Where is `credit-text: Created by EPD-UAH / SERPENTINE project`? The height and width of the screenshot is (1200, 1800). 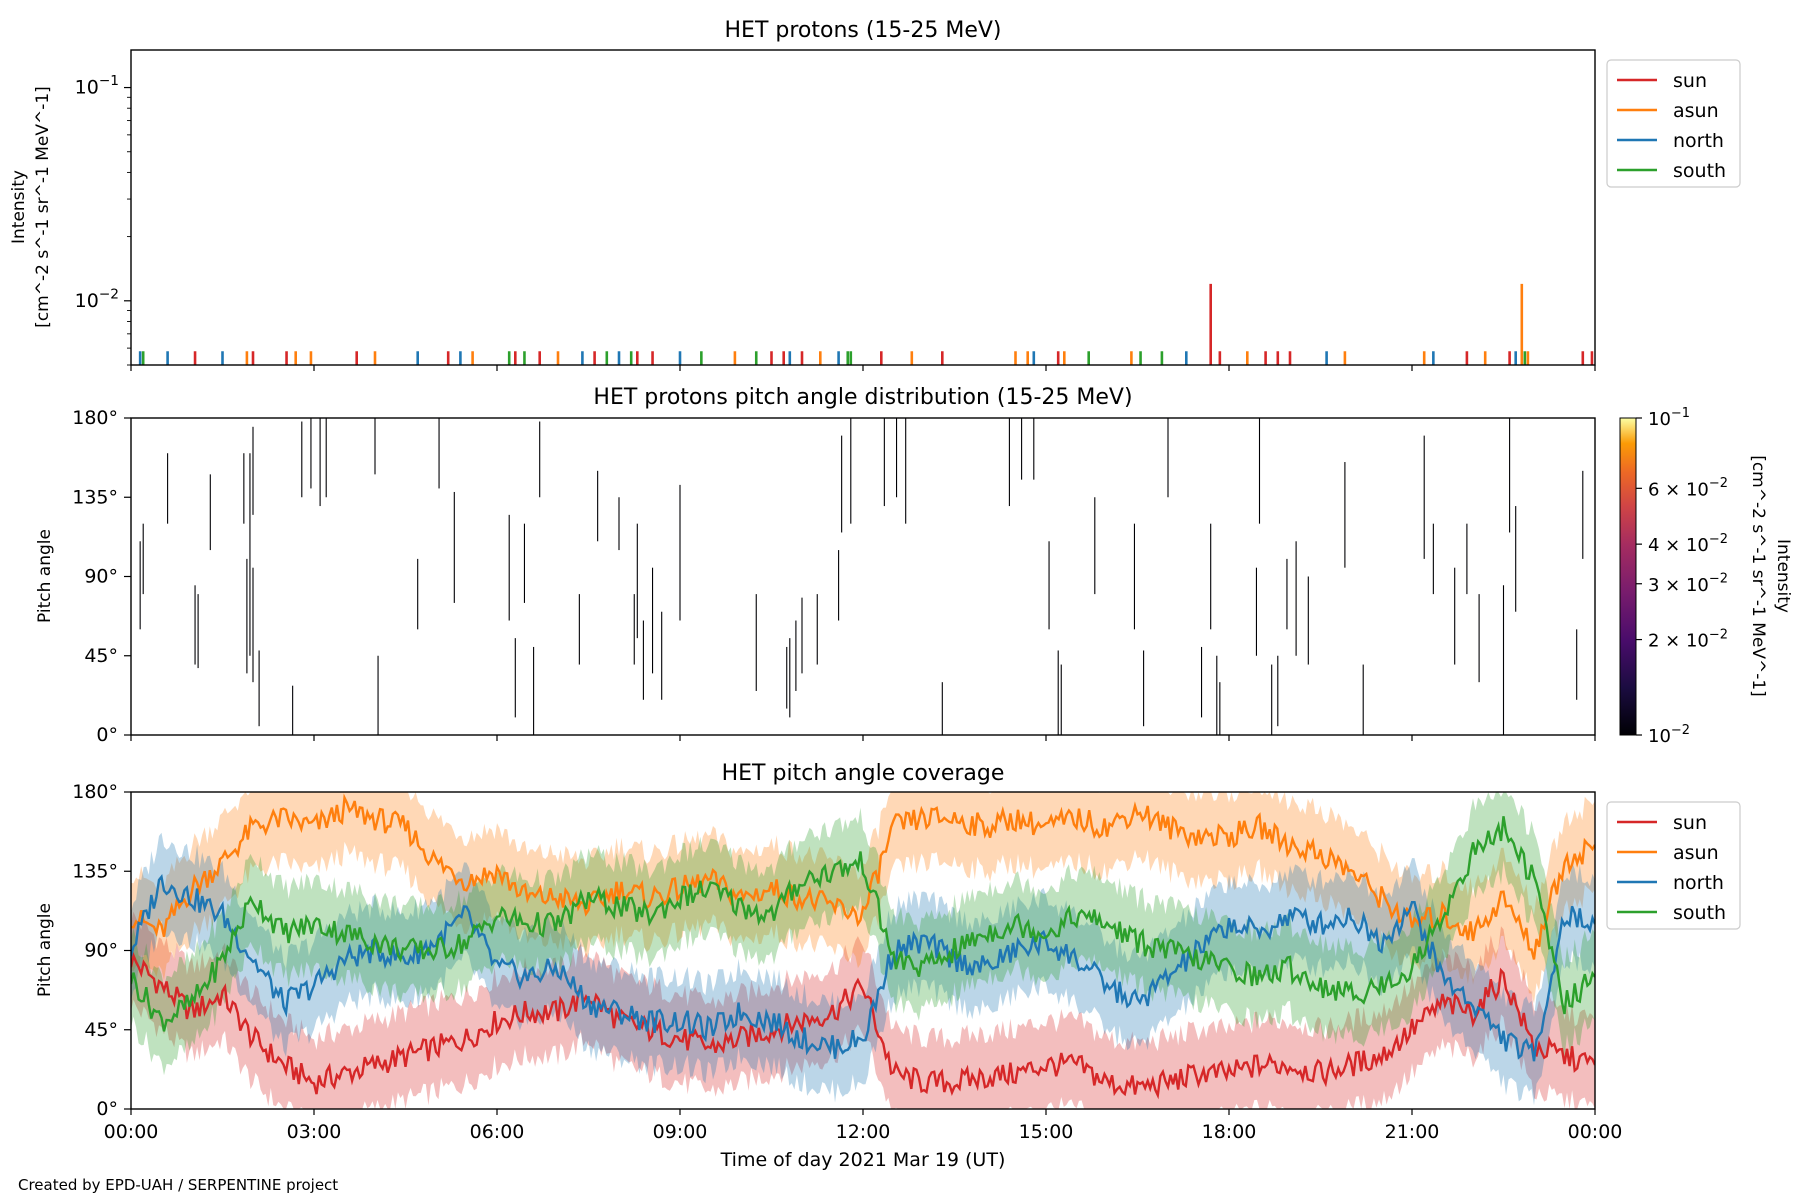
credit-text: Created by EPD-UAH / SERPENTINE project is located at coordinates (178, 1185).